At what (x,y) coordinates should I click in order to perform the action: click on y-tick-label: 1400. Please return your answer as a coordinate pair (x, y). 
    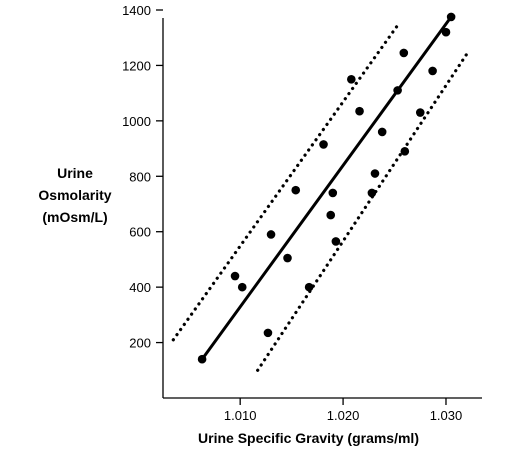
    Looking at the image, I should click on (136, 10).